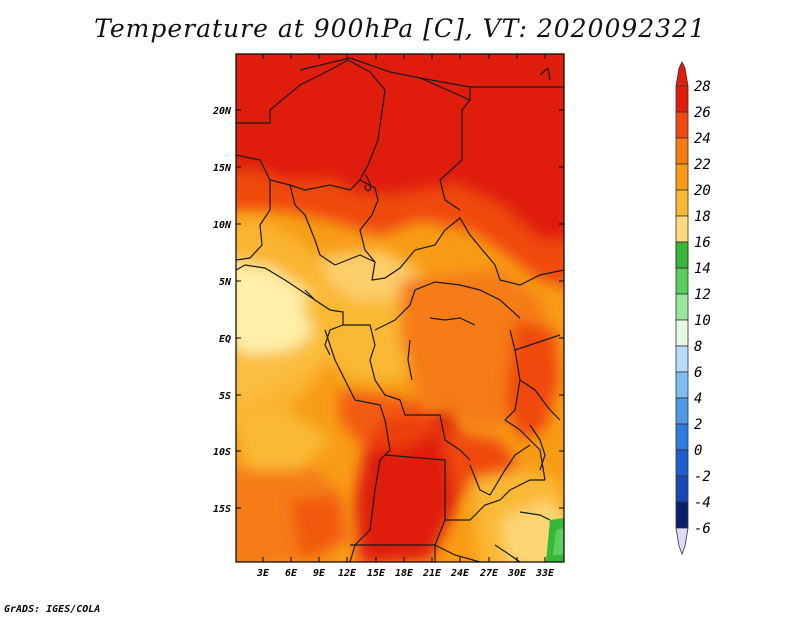 Image resolution: width=800 pixels, height=618 pixels. Describe the element at coordinates (460, 573) in the screenshot. I see `lon-label-24e: 24E` at that location.